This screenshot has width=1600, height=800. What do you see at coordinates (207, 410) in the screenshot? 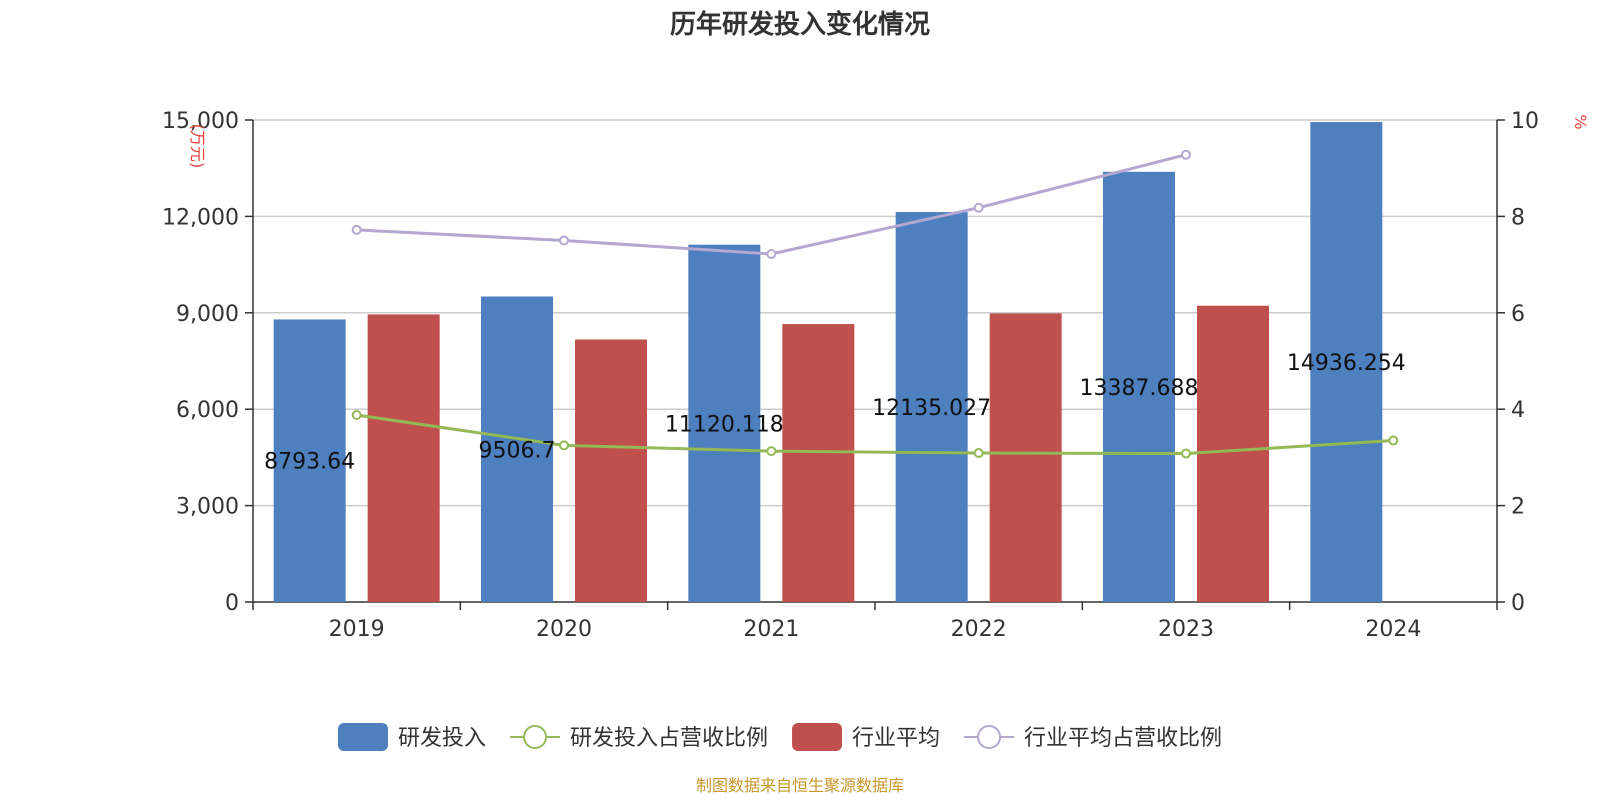
I see `y-left-tick-label-2: 6,000` at bounding box center [207, 410].